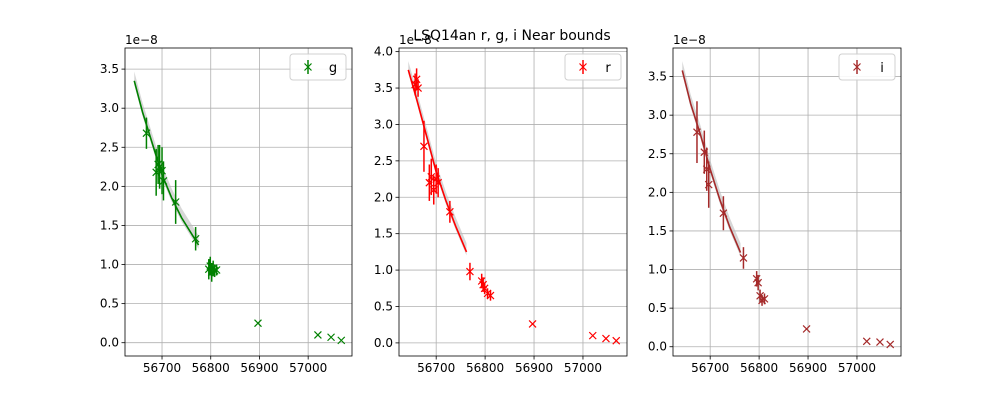  What do you see at coordinates (511, 36) in the screenshot?
I see `figure-title: LSQ14an r, g, i Near bounds` at bounding box center [511, 36].